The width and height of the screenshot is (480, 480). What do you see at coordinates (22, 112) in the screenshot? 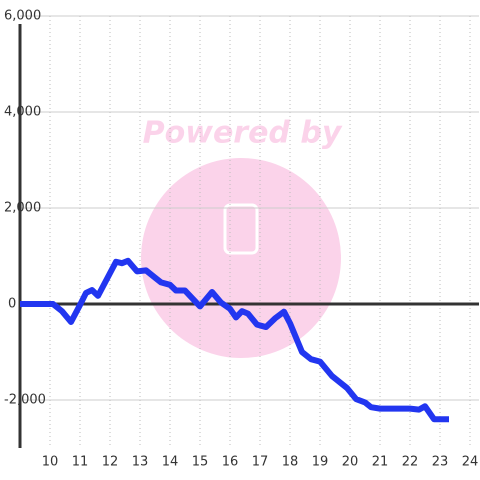
I see `y-tick-label: 4,000` at bounding box center [22, 112].